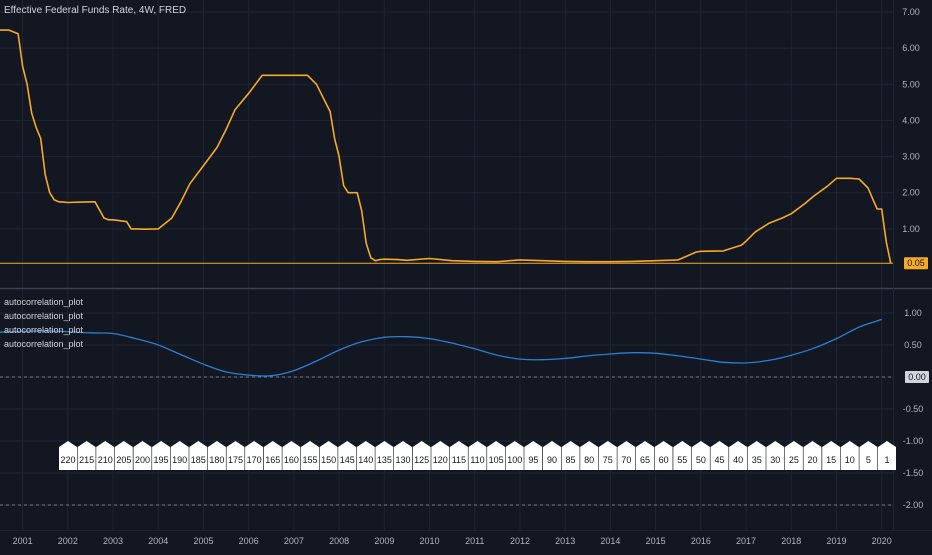  What do you see at coordinates (294, 541) in the screenshot?
I see `time-axis-tick-label: 2007` at bounding box center [294, 541].